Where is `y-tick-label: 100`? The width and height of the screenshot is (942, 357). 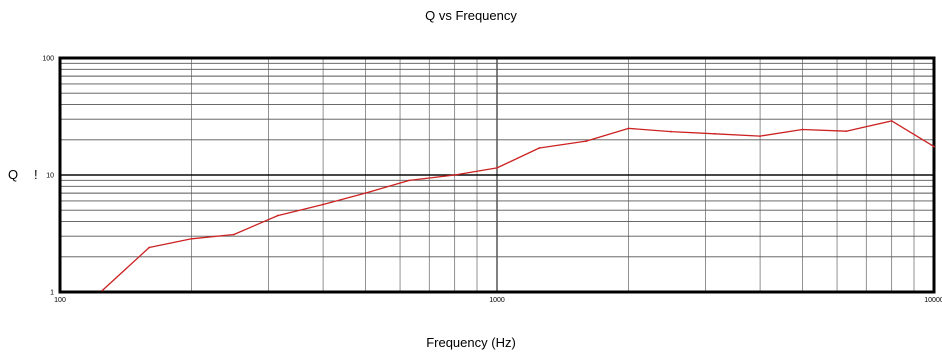 y-tick-label: 100 is located at coordinates (48, 59).